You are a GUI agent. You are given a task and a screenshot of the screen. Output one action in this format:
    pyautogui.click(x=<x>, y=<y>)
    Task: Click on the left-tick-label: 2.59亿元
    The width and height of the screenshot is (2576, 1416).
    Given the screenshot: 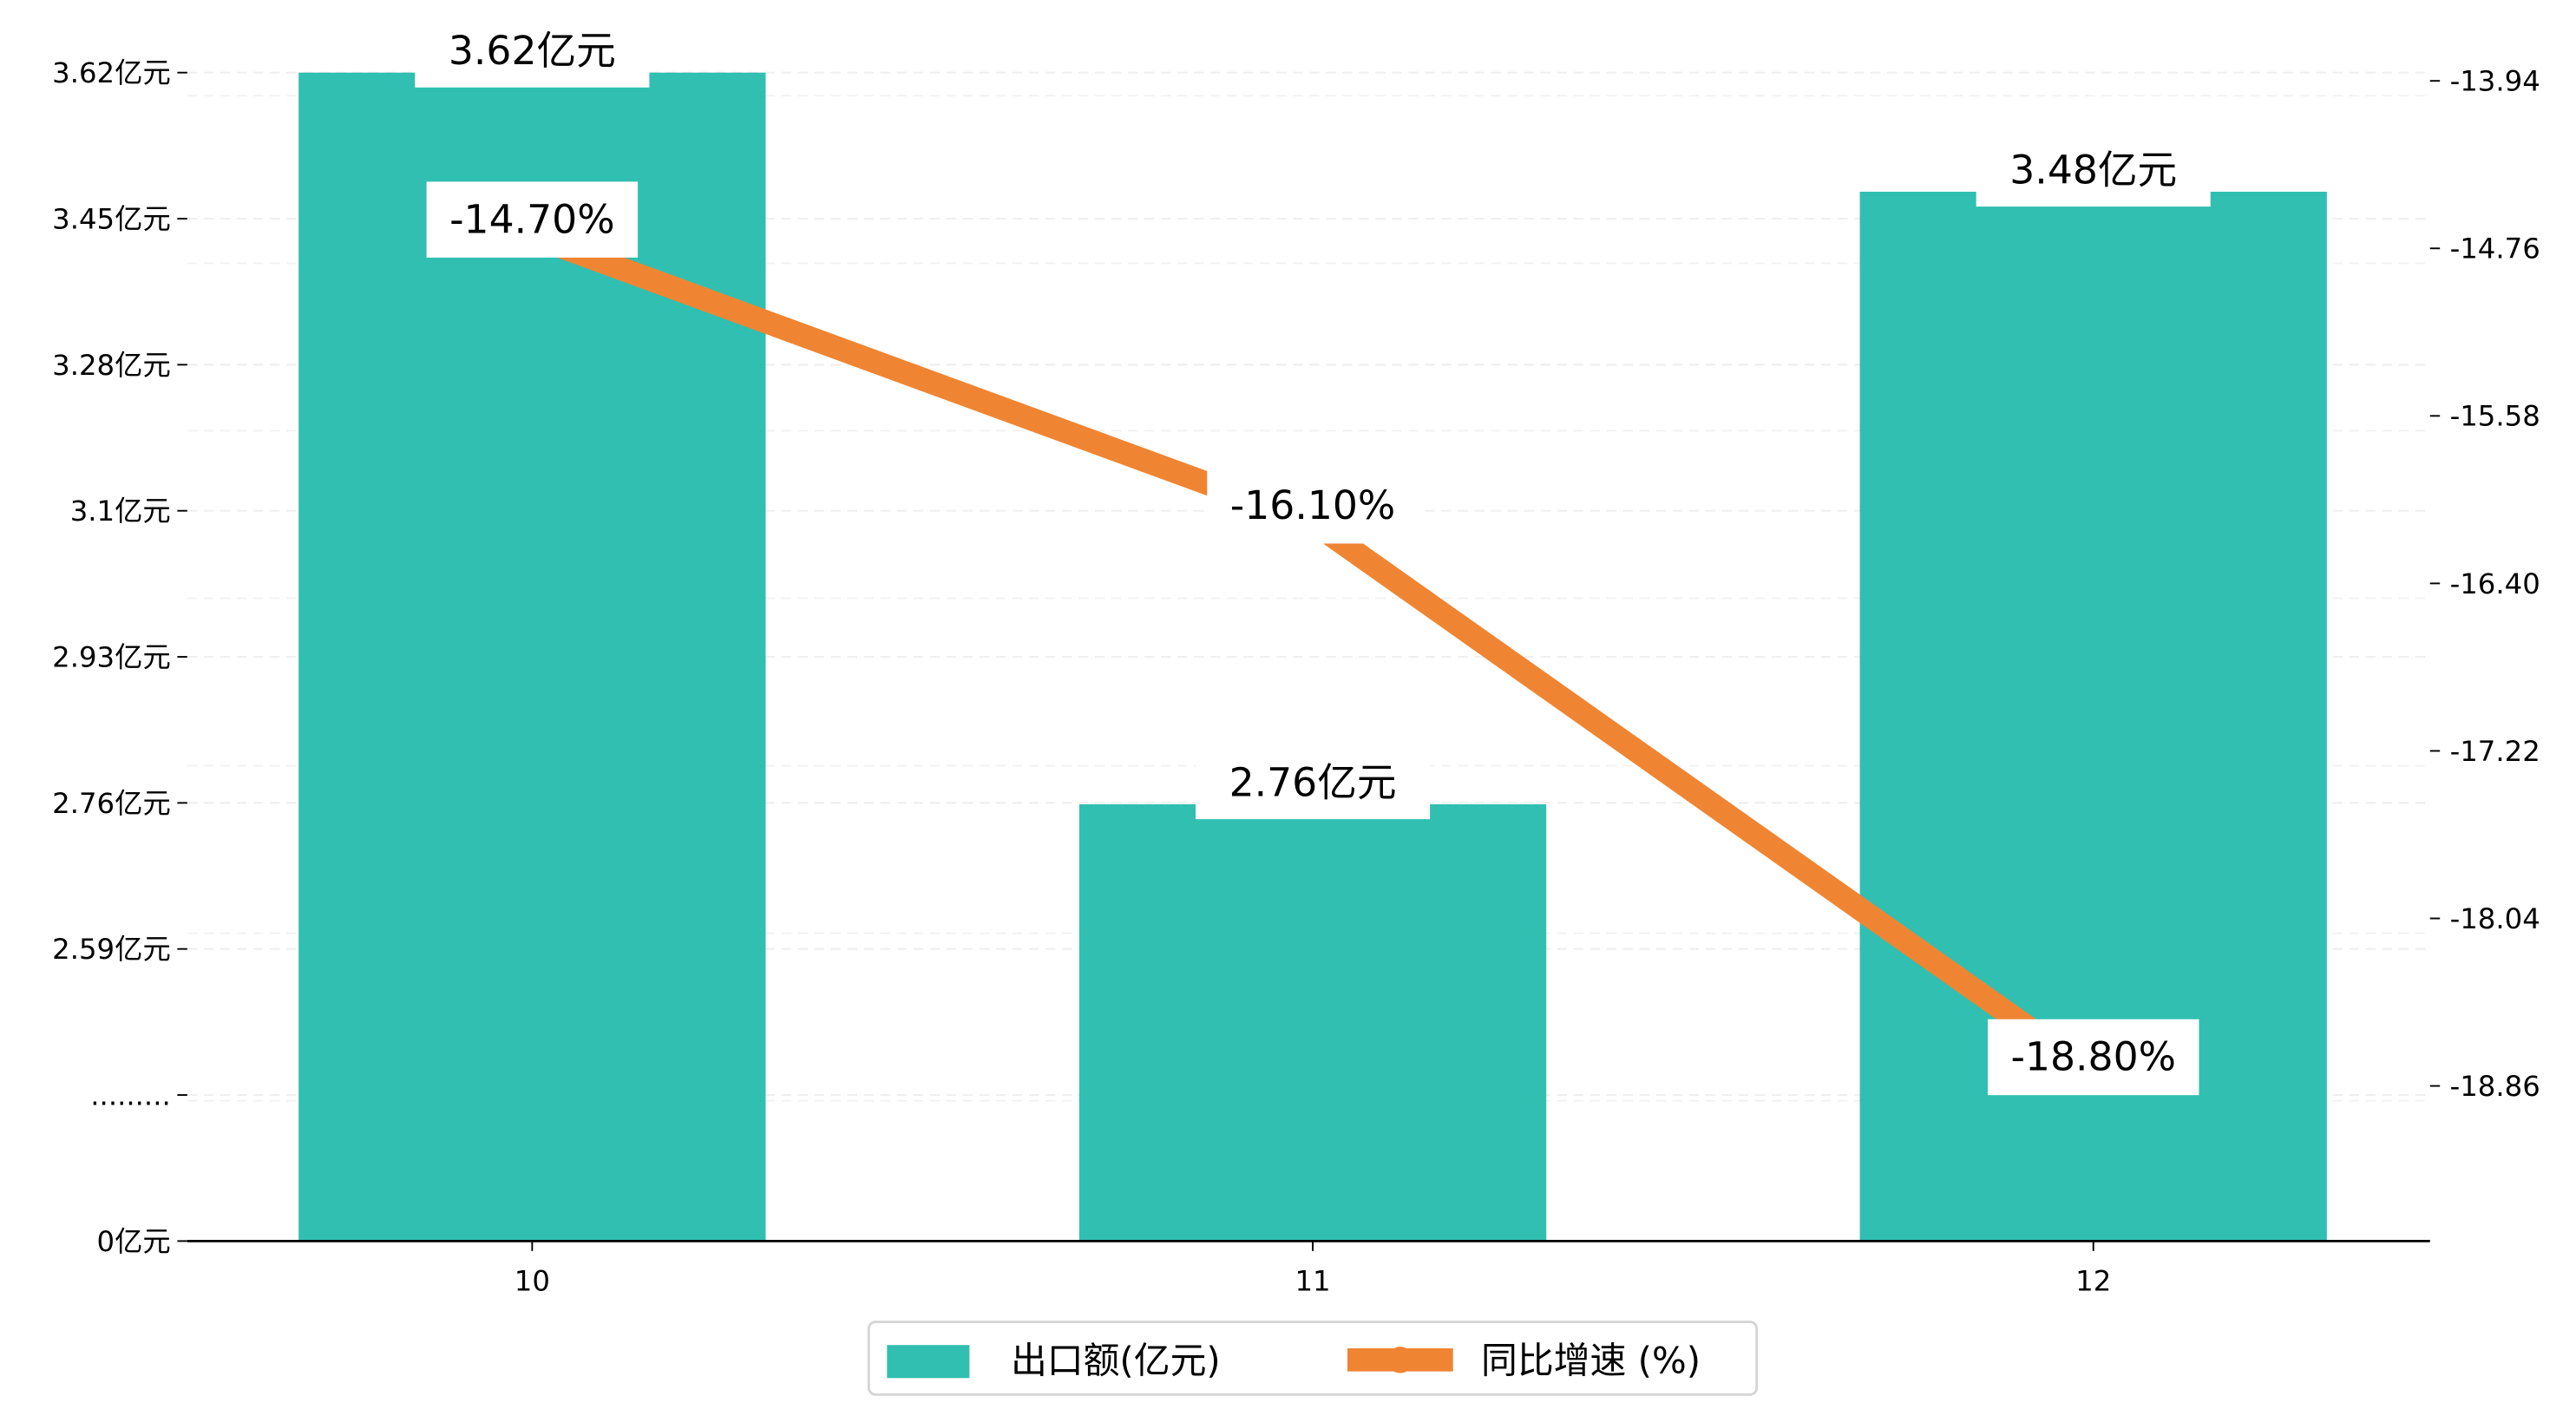 What is the action you would take?
    pyautogui.click(x=111, y=949)
    